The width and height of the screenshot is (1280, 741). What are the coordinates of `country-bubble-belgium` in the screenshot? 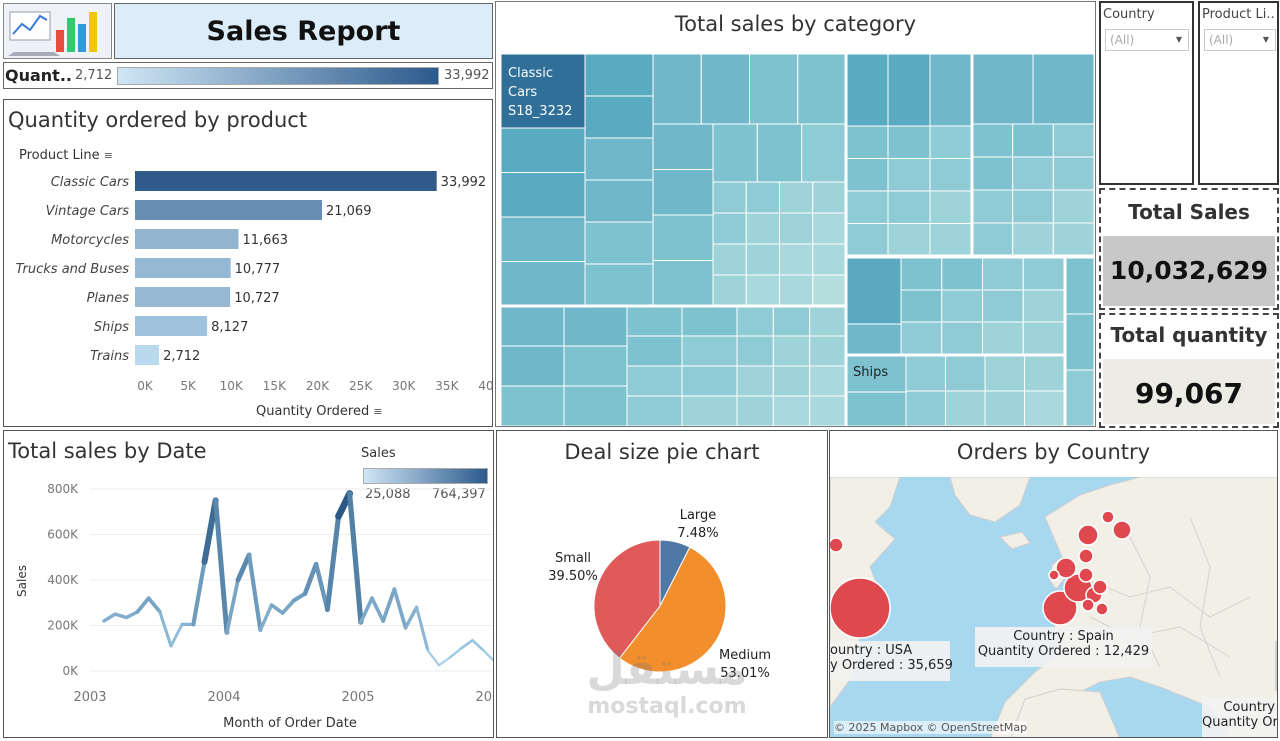 It's located at (1086, 575).